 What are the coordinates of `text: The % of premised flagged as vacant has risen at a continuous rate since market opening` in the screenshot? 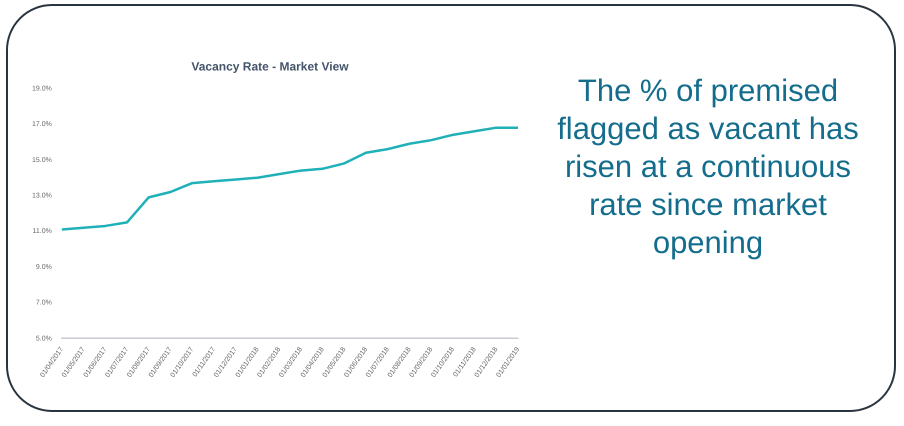 It's located at (708, 167).